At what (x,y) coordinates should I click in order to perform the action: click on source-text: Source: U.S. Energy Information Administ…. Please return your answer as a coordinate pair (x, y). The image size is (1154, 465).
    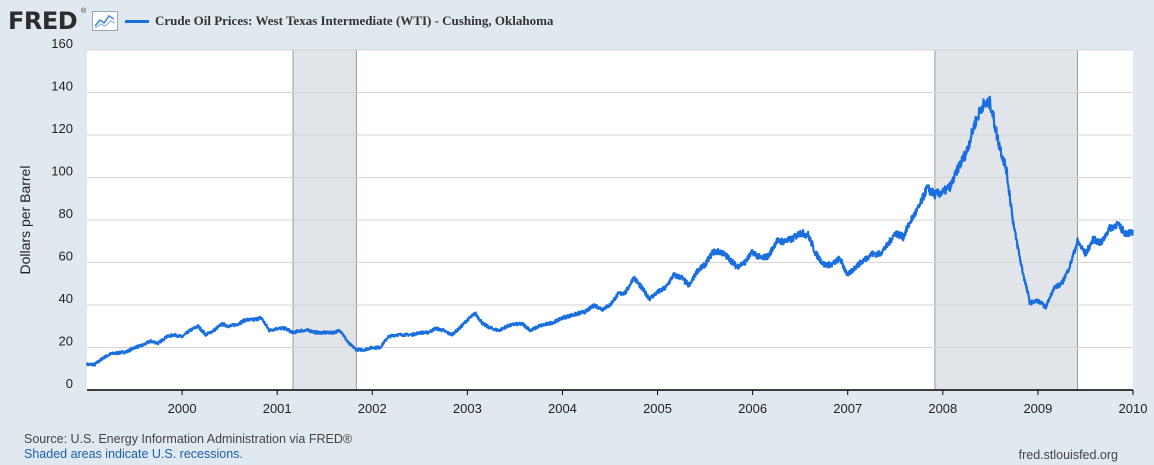
    Looking at the image, I should click on (188, 439).